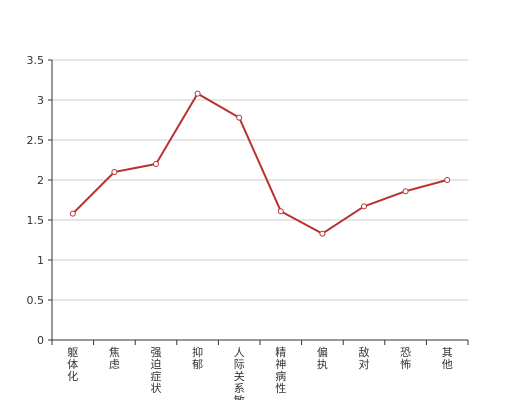 The height and width of the screenshot is (400, 520). Describe the element at coordinates (36, 220) in the screenshot. I see `y-tick-label: 1.5` at that location.